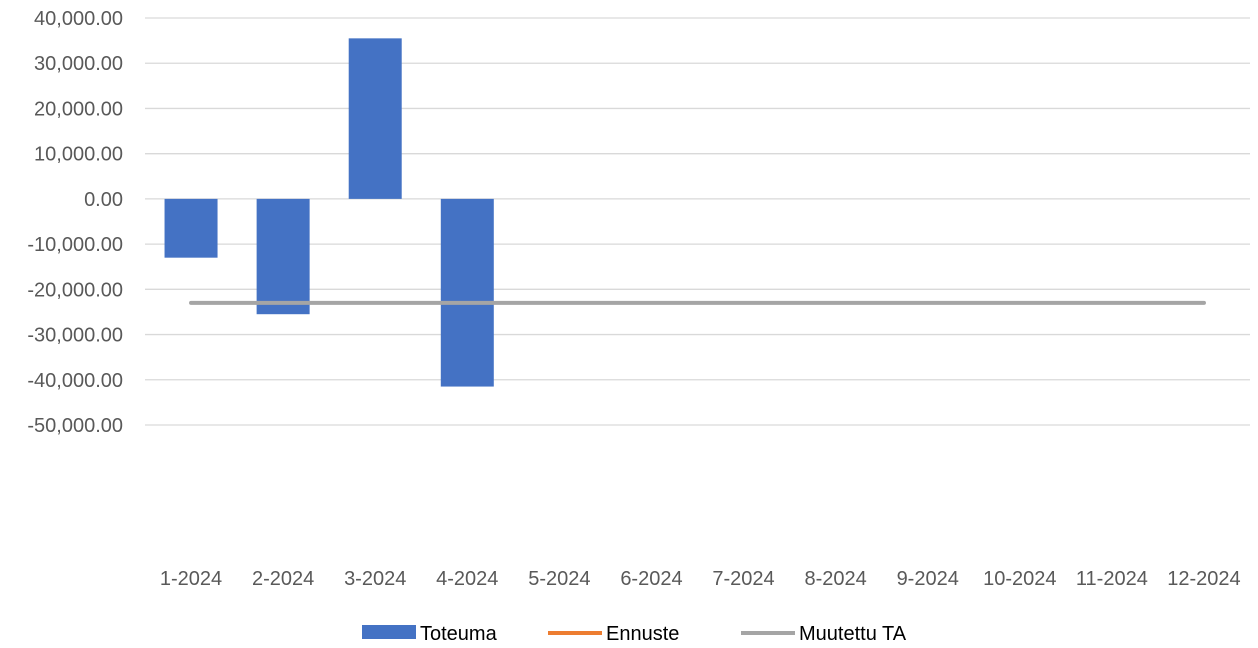  What do you see at coordinates (75, 290) in the screenshot?
I see `y-tick-label: -20,000.00` at bounding box center [75, 290].